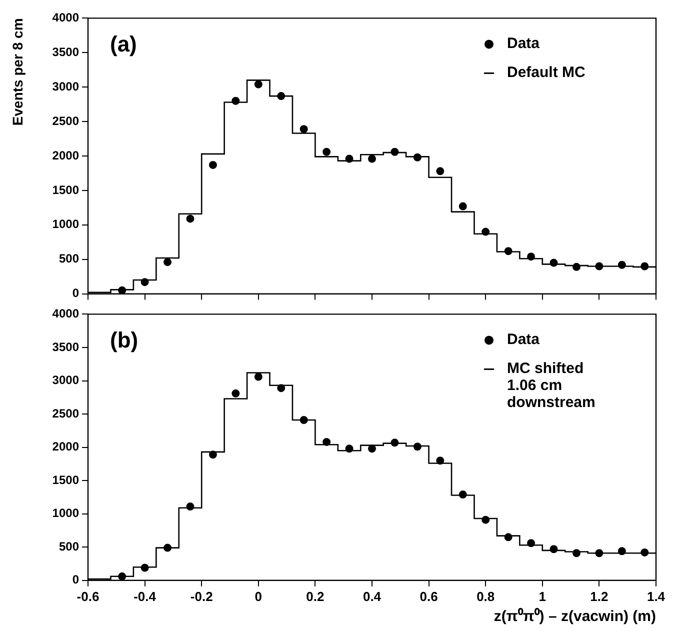  What do you see at coordinates (485, 596) in the screenshot?
I see `x-tick-label: 0.8` at bounding box center [485, 596].